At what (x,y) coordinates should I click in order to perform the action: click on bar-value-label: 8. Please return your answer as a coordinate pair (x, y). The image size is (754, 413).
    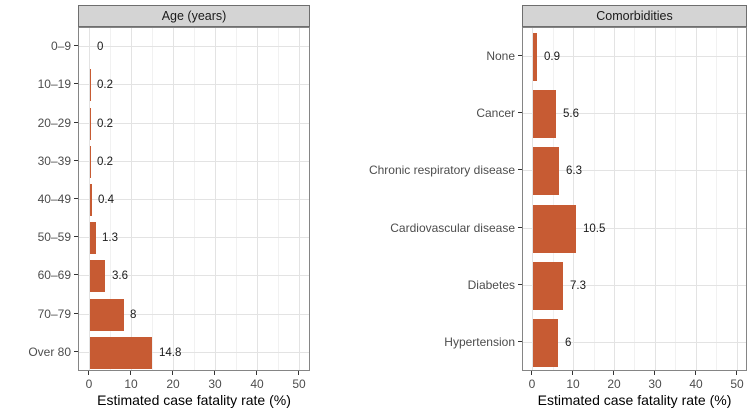
    Looking at the image, I should click on (133, 315).